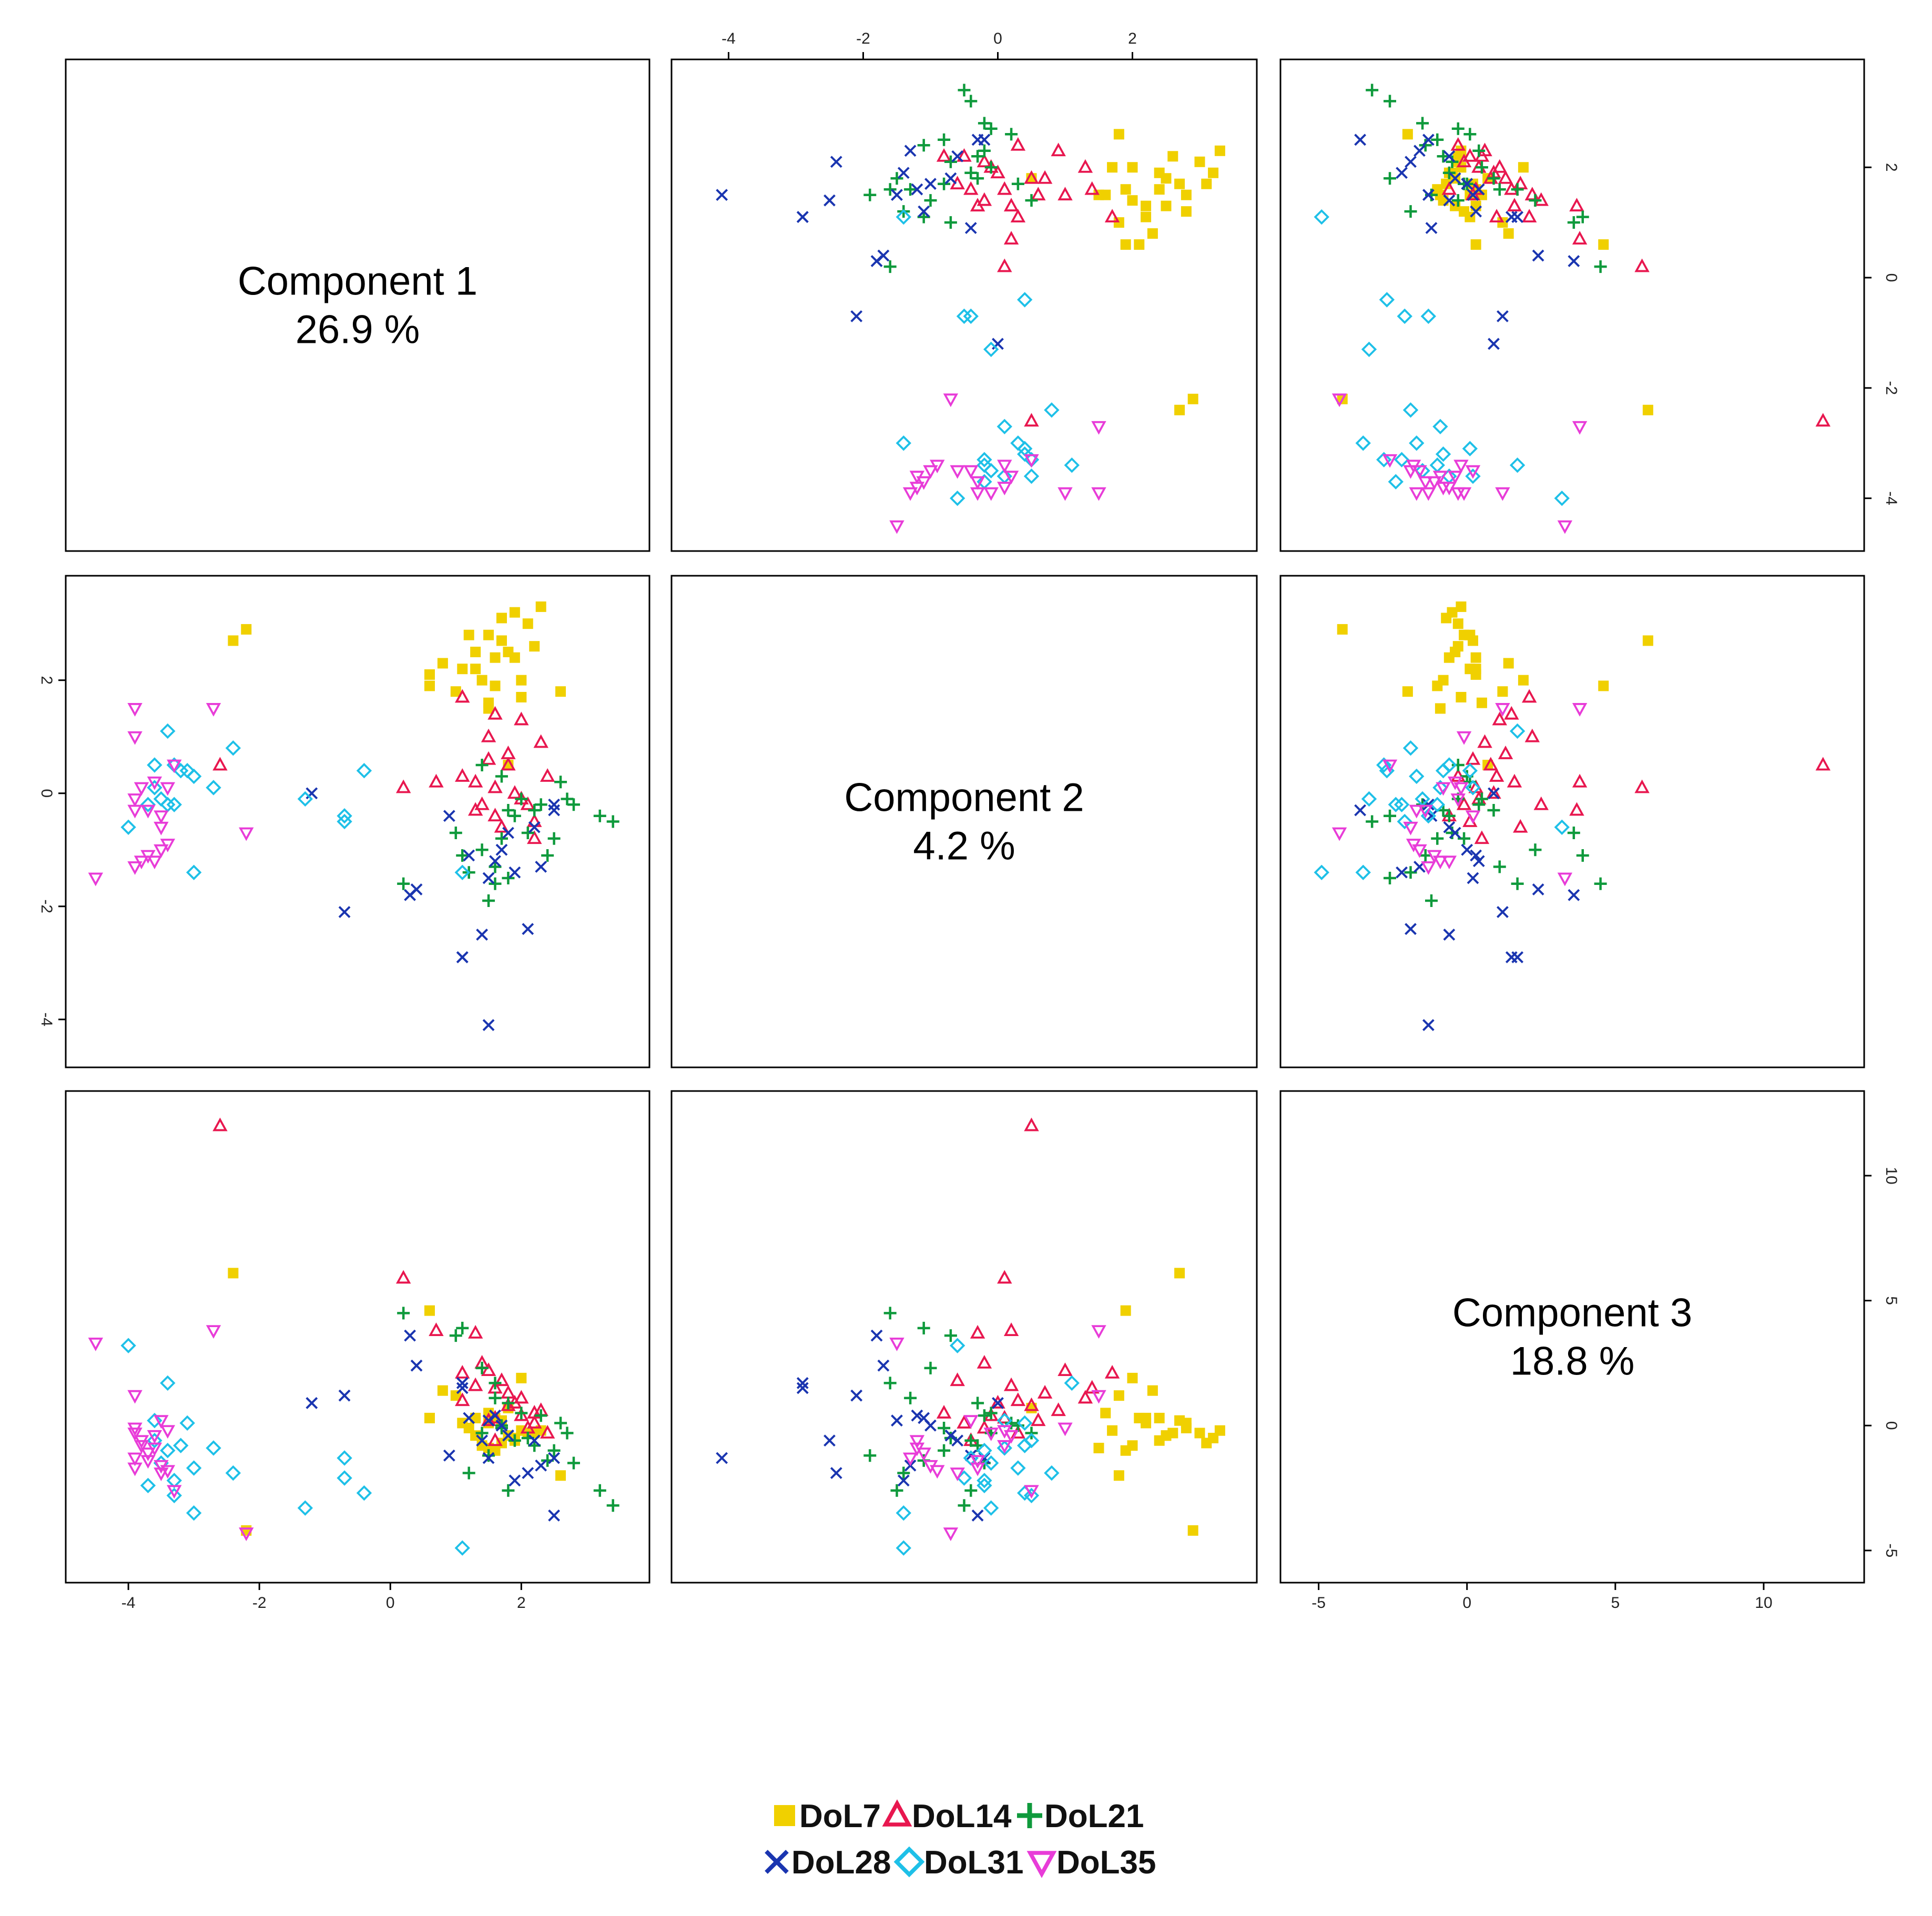 The image size is (1932, 1916). I want to click on panel-r2-c3, so click(1572, 821).